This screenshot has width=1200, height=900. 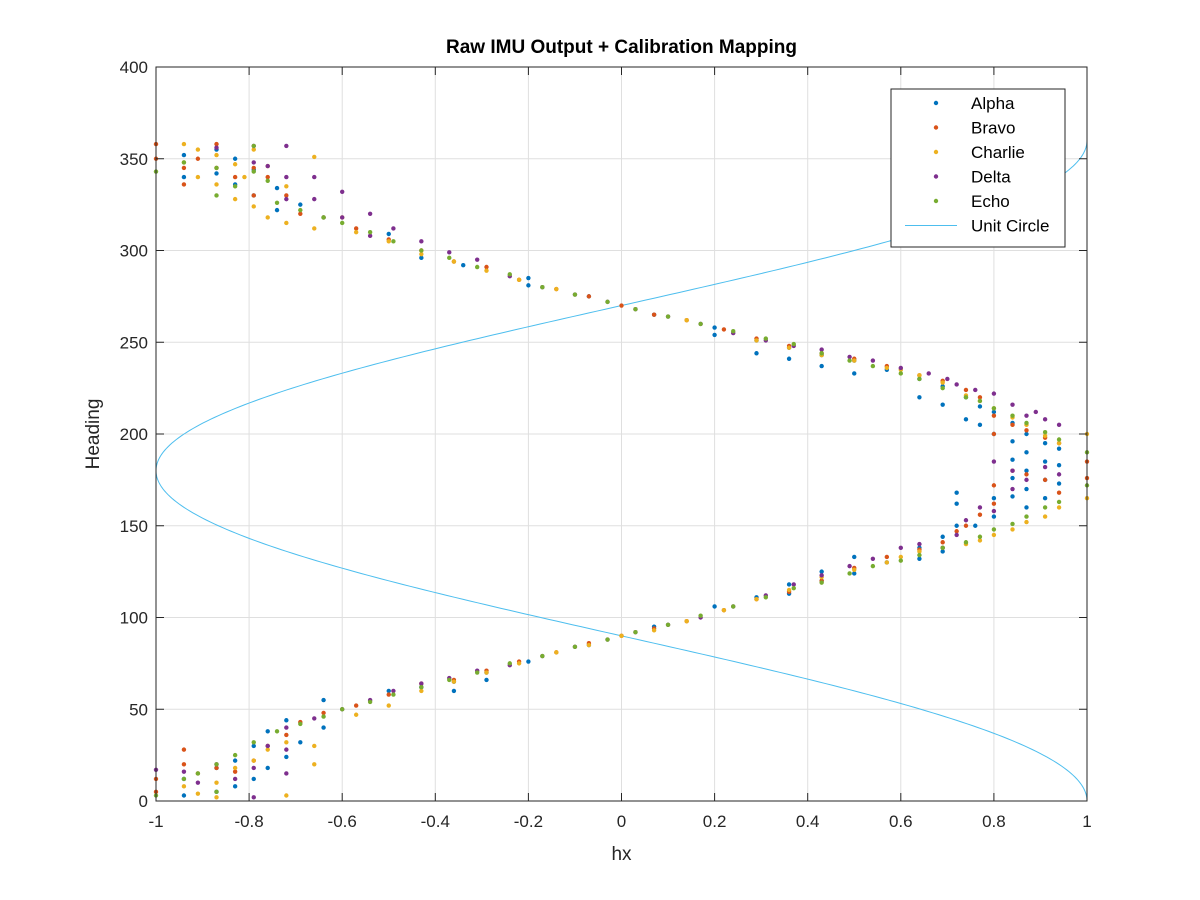 What do you see at coordinates (435, 821) in the screenshot?
I see `x-tick-label: -0.4` at bounding box center [435, 821].